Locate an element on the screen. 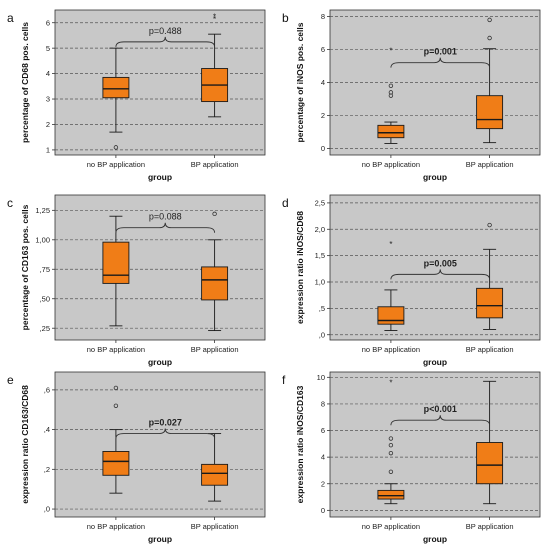  box-no-bp is located at coordinates (116, 271).